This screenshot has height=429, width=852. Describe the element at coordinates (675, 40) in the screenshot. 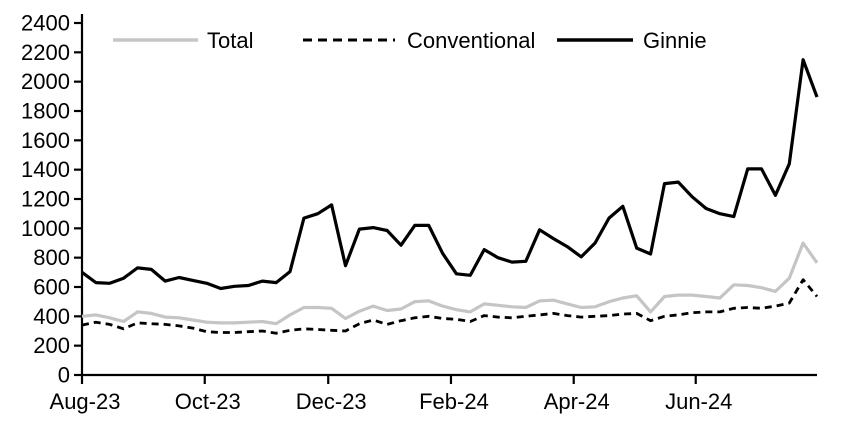

I see `legend-label-ginnie: Ginnie` at that location.